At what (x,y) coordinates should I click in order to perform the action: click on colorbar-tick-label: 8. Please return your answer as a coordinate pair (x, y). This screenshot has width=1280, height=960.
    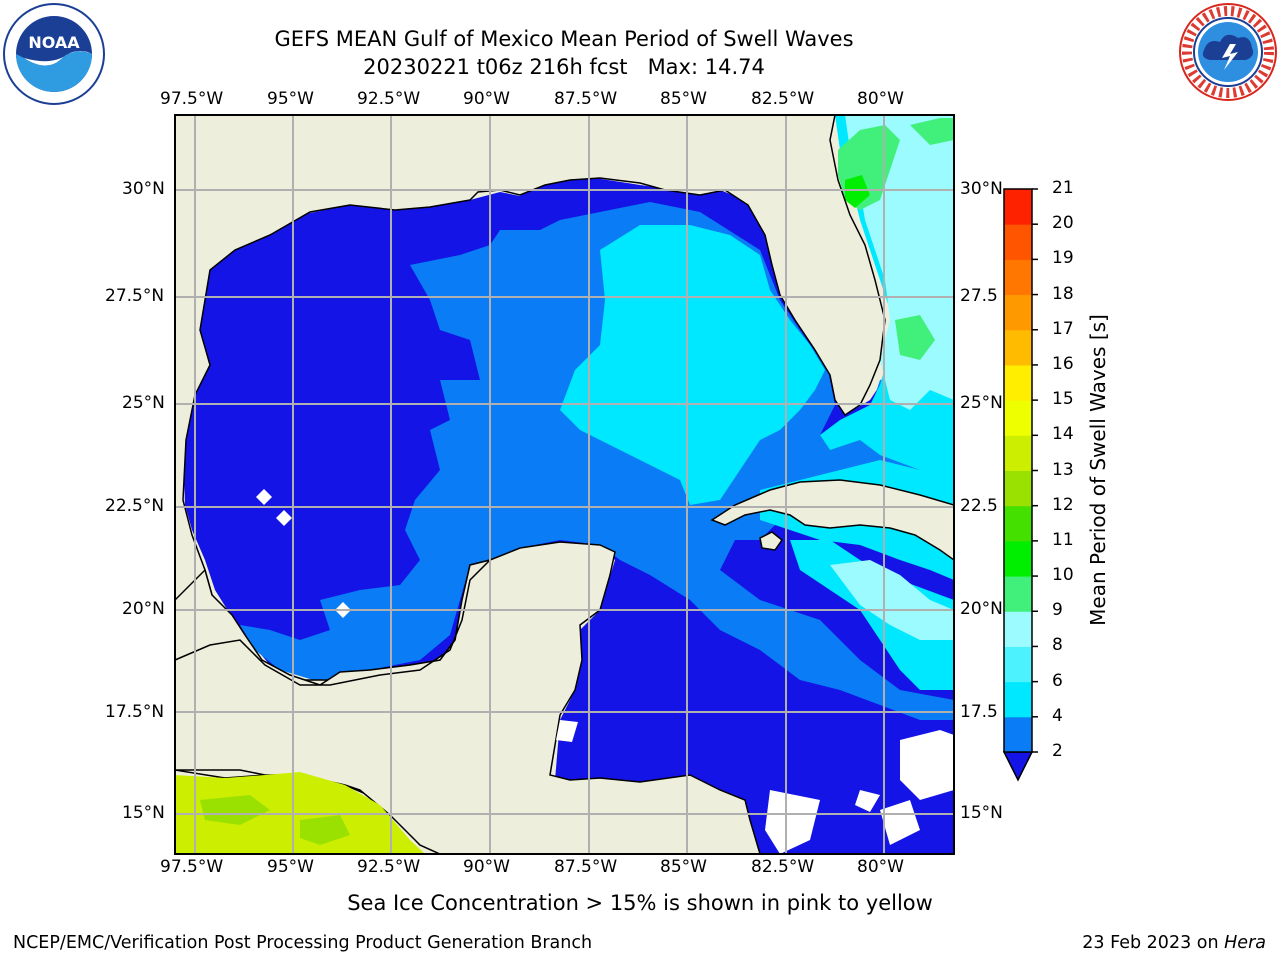
    Looking at the image, I should click on (1057, 645).